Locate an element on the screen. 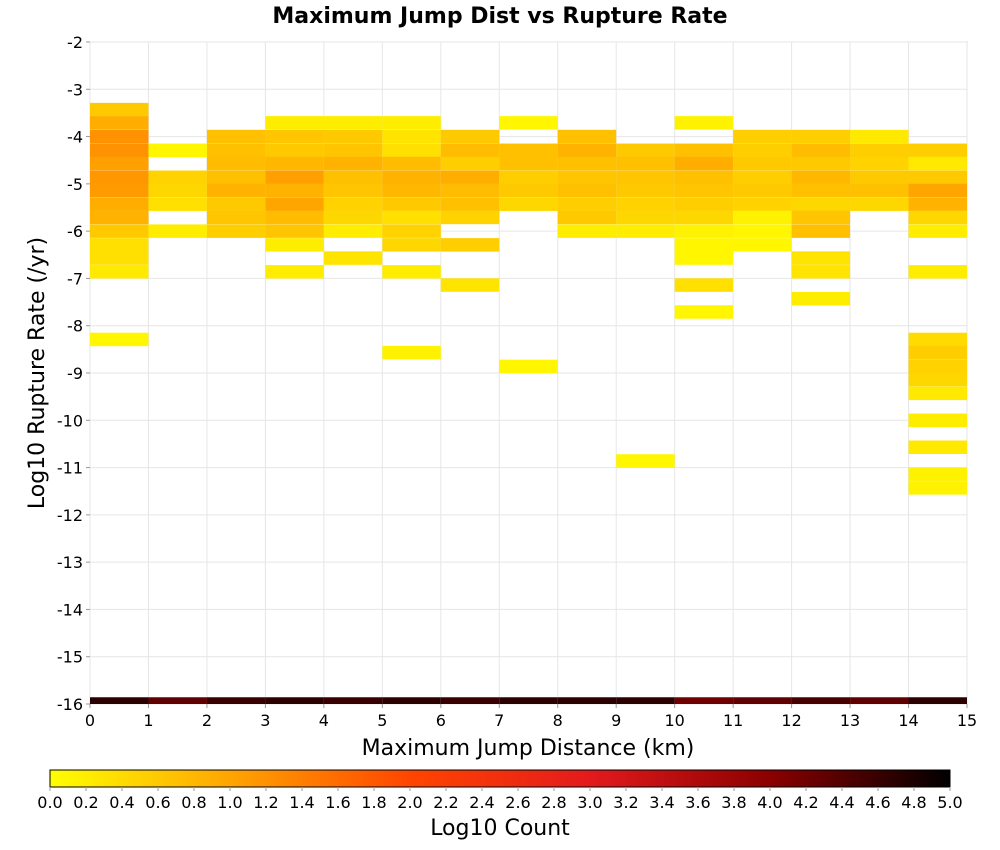  x-tick-label: 3 is located at coordinates (265, 720).